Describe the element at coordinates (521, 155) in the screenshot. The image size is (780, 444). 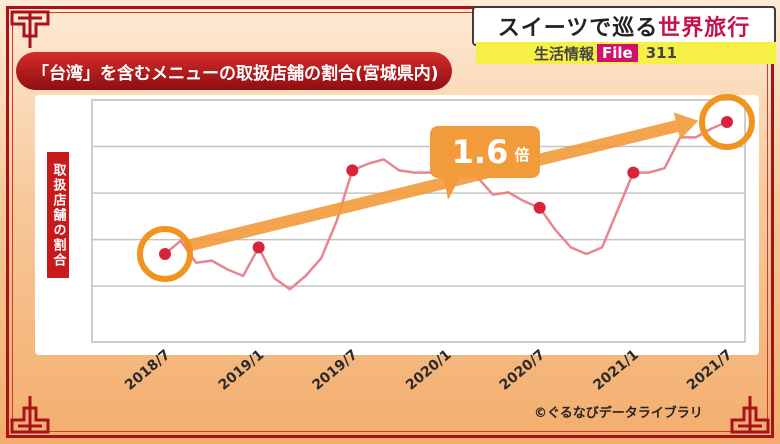
I see `multiplier-unit: 倍` at that location.